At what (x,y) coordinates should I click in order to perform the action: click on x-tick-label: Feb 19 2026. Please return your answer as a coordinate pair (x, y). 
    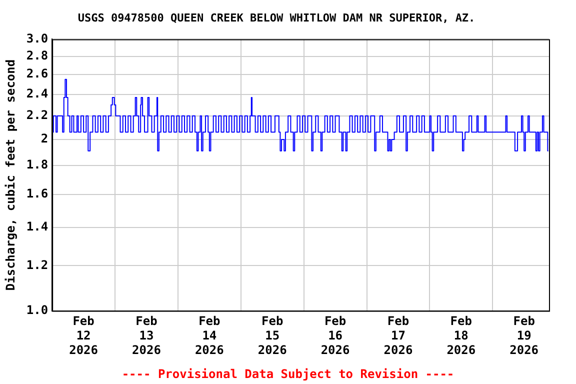
    Looking at the image, I should click on (524, 335).